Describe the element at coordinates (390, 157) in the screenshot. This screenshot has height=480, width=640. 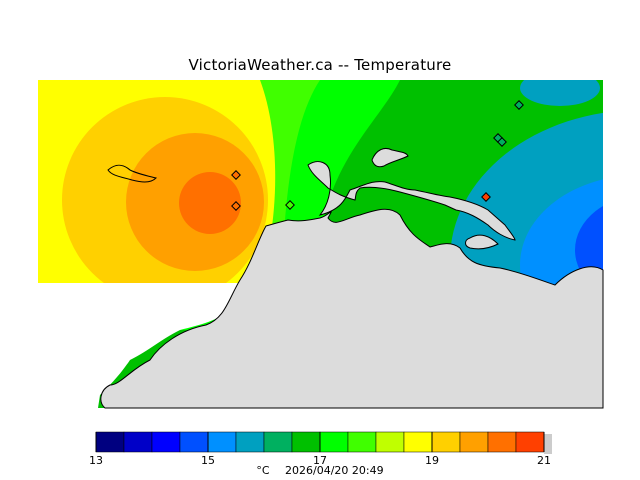
I see `island-north` at that location.